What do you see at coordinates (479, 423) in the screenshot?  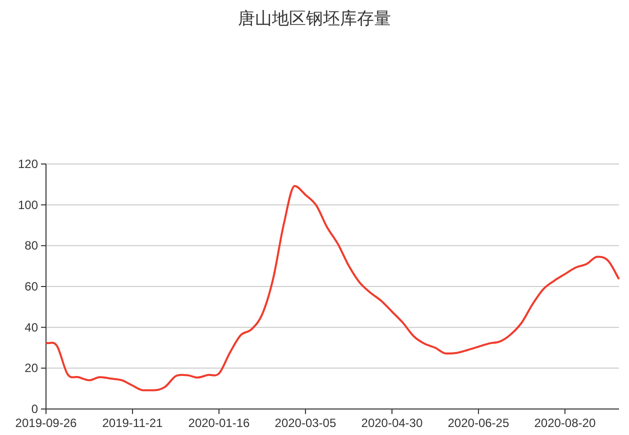 I see `x-tick-label: 2020-06-25` at bounding box center [479, 423].